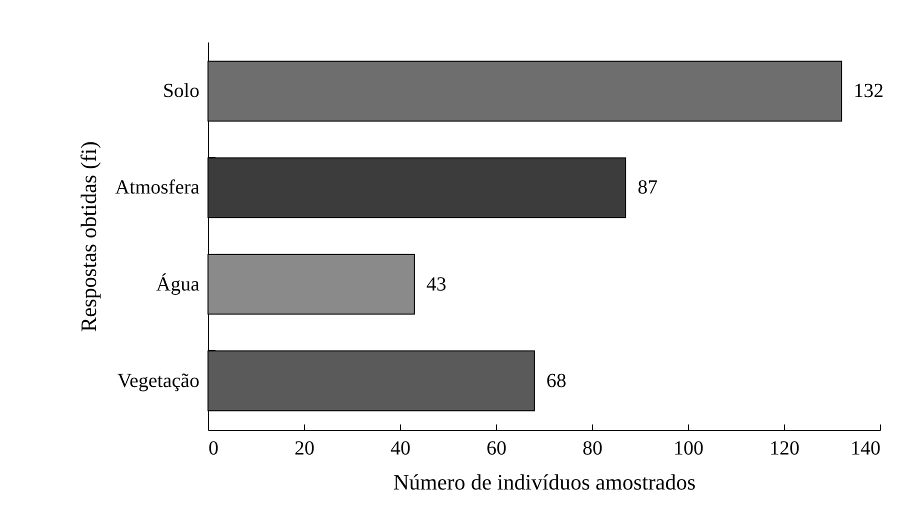 The height and width of the screenshot is (525, 906). What do you see at coordinates (544, 482) in the screenshot?
I see `x-axis-title: Número de indivíduos amostrados` at bounding box center [544, 482].